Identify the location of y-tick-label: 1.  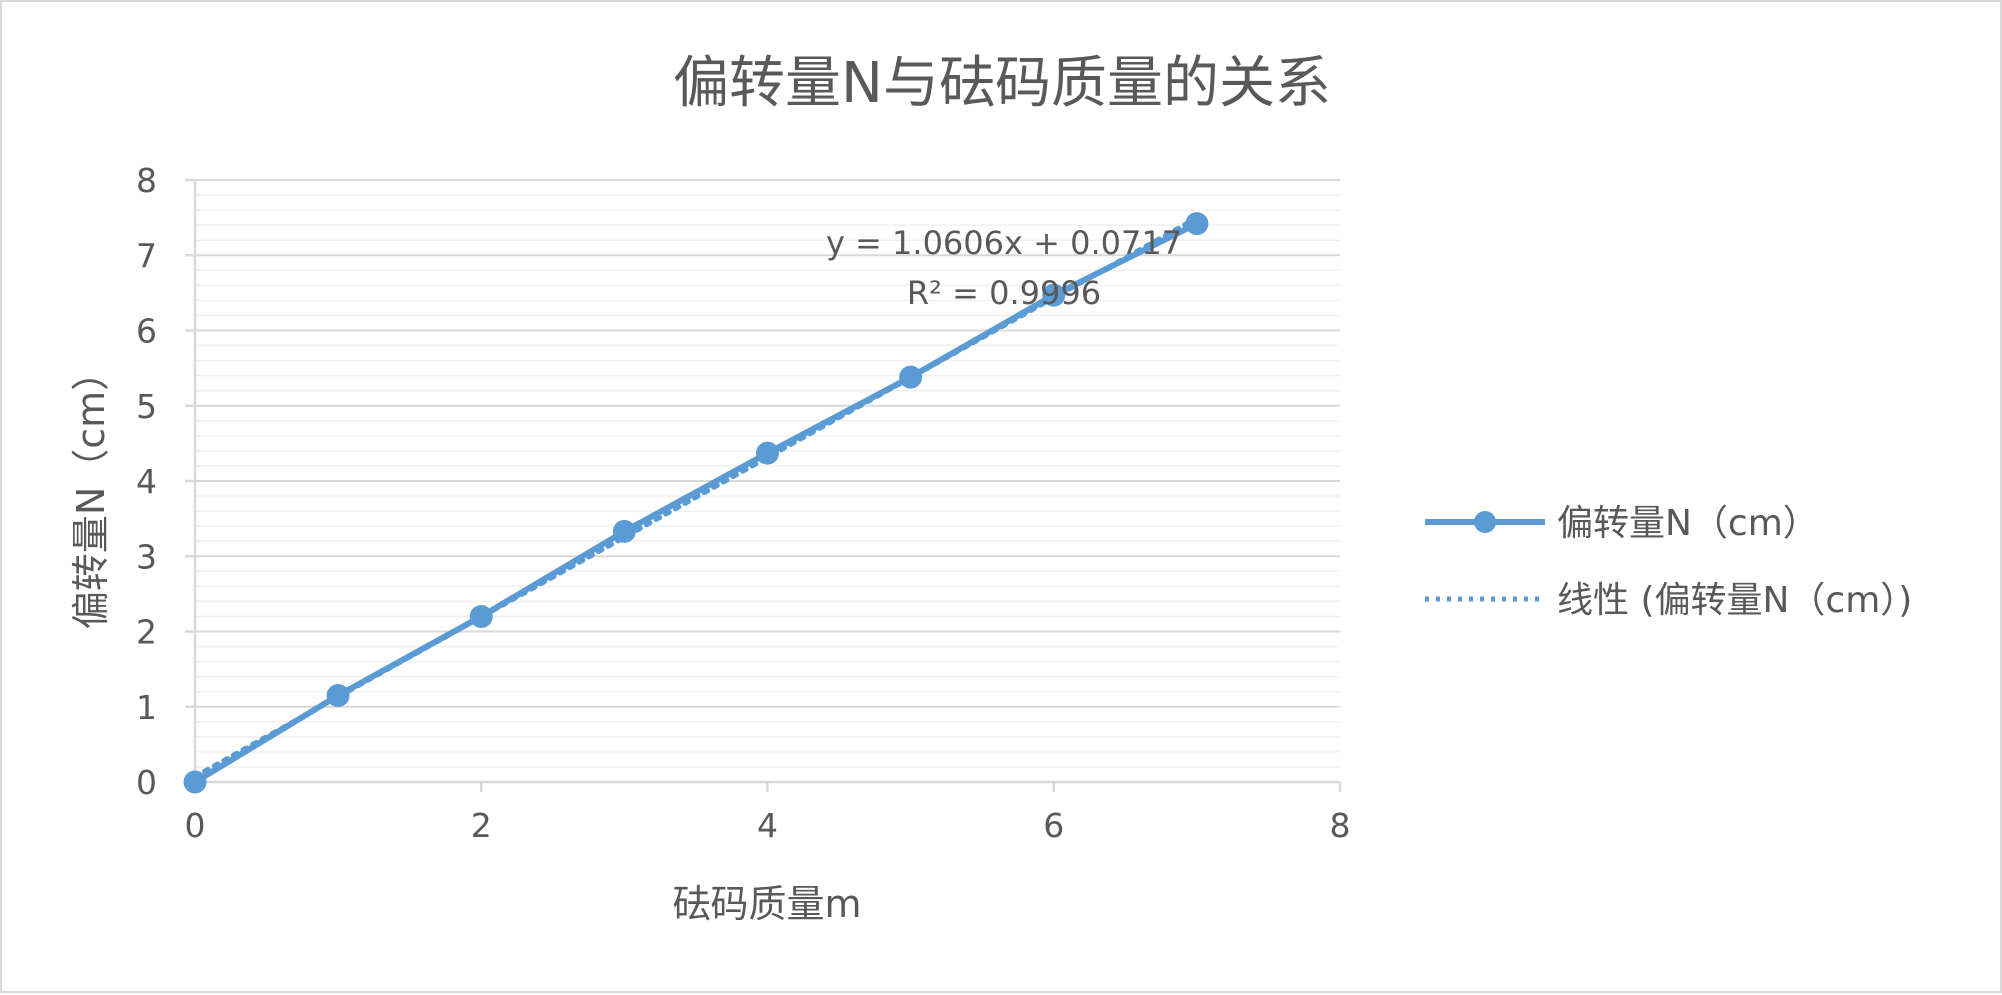
(146, 707).